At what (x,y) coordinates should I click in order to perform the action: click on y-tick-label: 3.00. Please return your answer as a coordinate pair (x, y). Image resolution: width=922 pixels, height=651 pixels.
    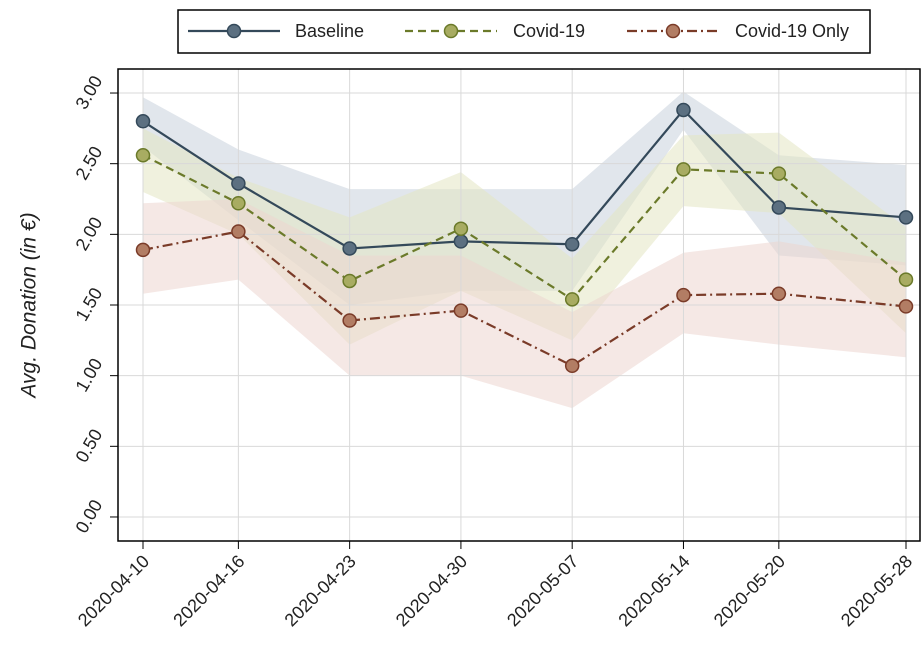
    Looking at the image, I should click on (88, 92).